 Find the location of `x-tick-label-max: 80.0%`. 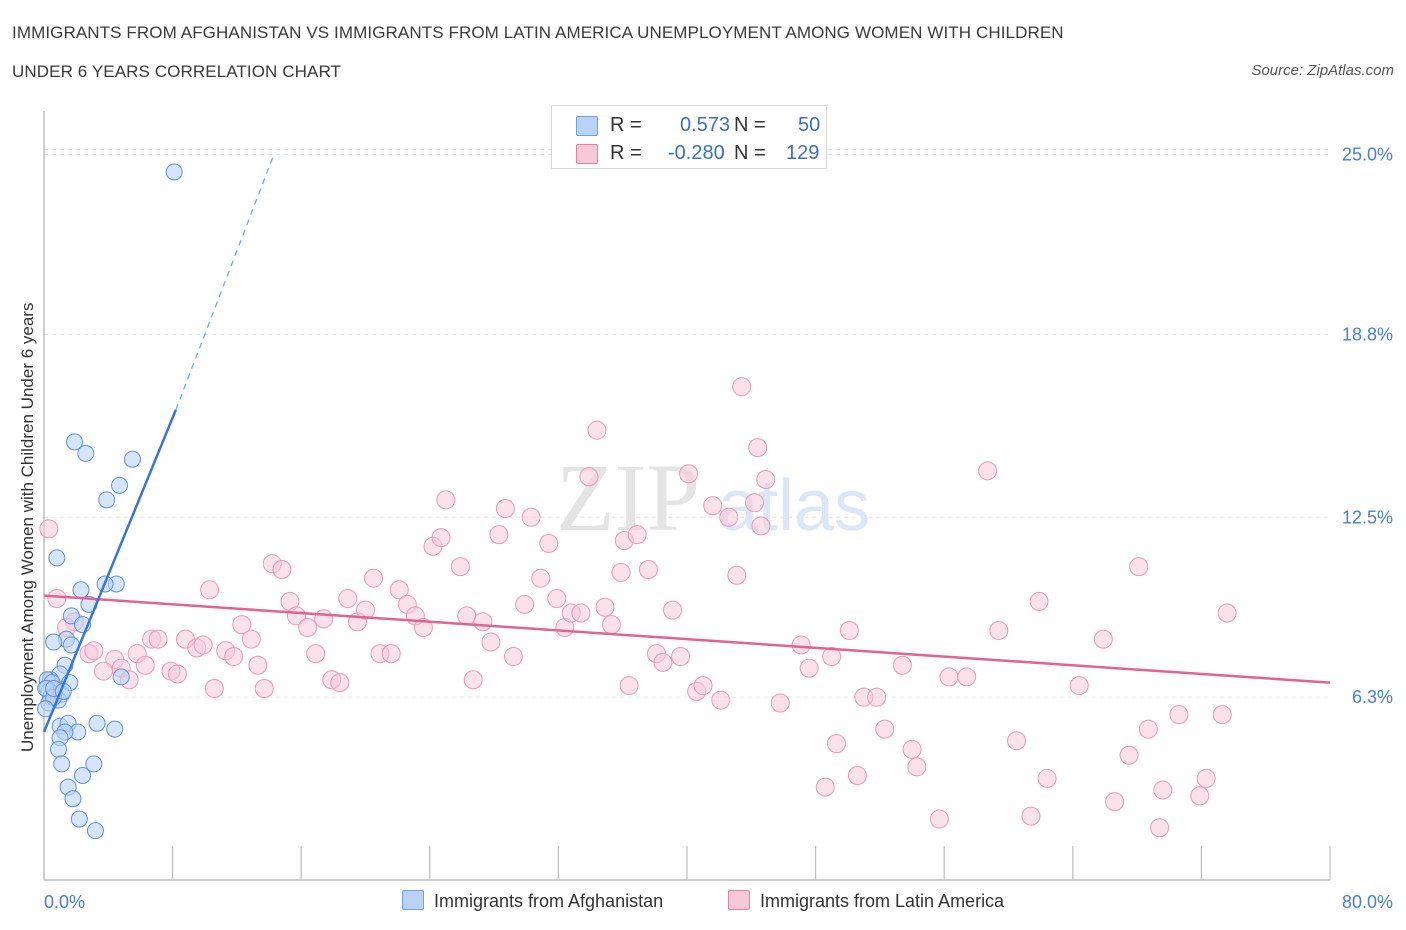

x-tick-label-max: 80.0% is located at coordinates (1367, 902).